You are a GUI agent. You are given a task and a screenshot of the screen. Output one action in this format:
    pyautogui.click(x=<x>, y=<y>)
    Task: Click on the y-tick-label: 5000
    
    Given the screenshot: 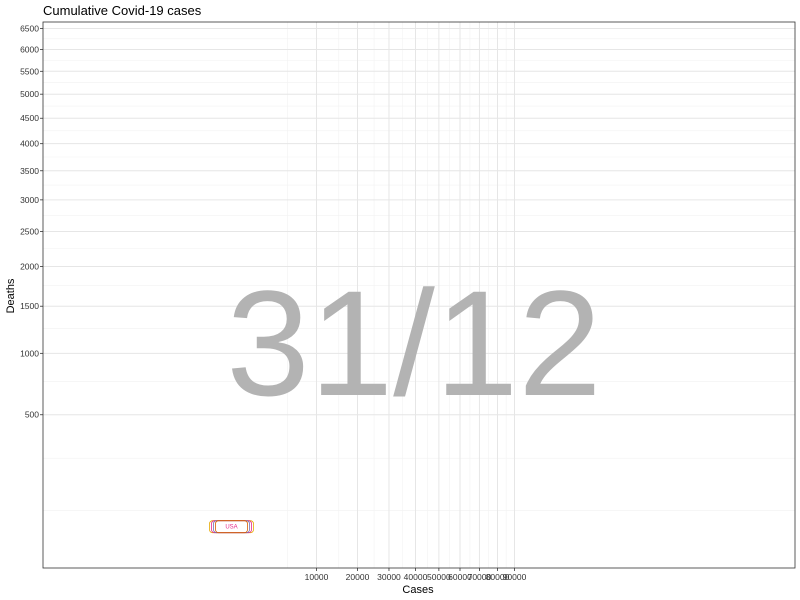 What is the action you would take?
    pyautogui.click(x=29, y=94)
    